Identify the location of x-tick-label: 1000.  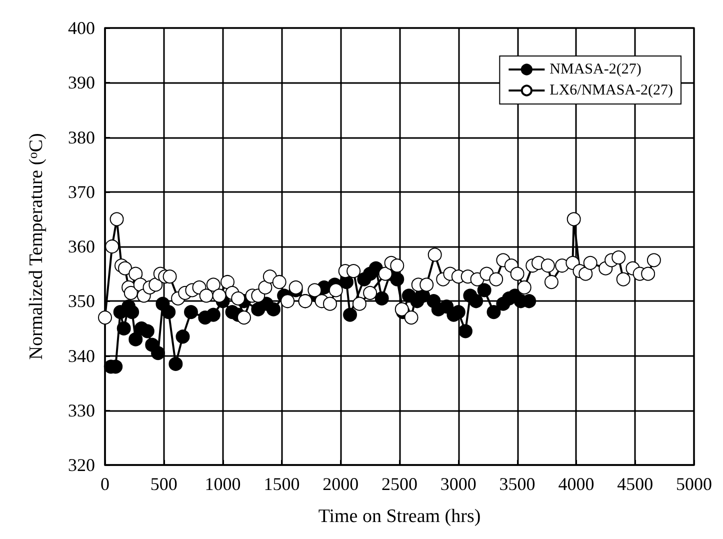
(222, 484).